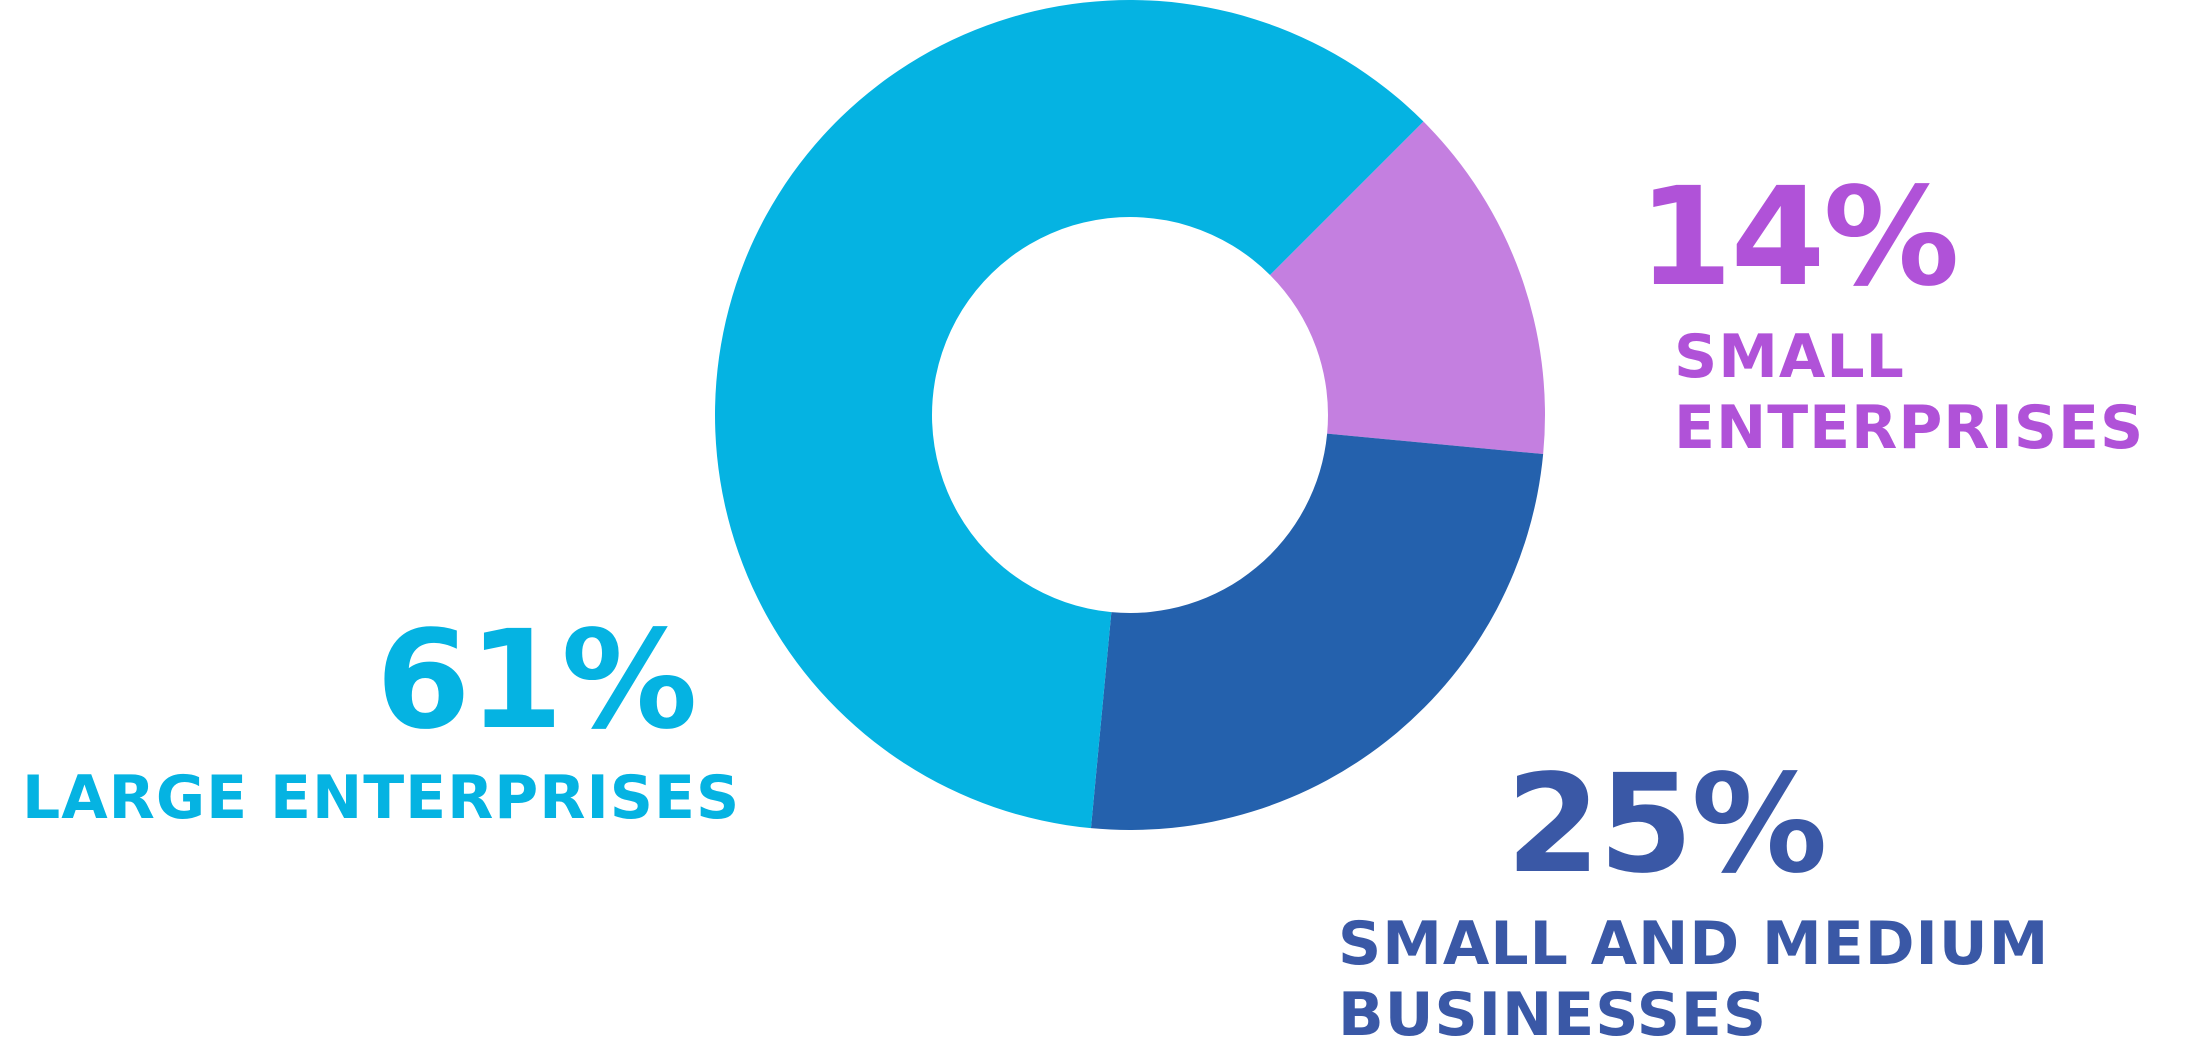 The width and height of the screenshot is (2200, 1053). Describe the element at coordinates (1799, 238) in the screenshot. I see `percent-small-enterprises: 14%` at that location.